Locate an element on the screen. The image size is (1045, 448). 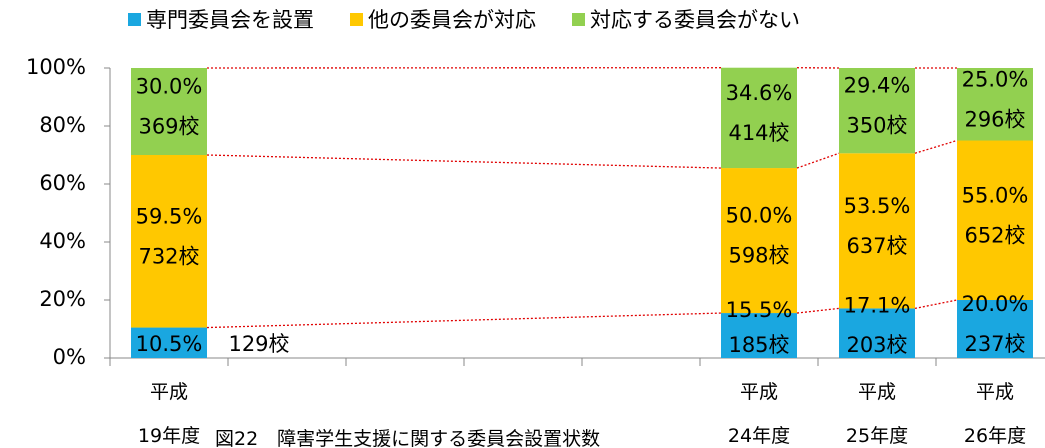
legend-label: 専門委員会を設置 is located at coordinates (230, 20).